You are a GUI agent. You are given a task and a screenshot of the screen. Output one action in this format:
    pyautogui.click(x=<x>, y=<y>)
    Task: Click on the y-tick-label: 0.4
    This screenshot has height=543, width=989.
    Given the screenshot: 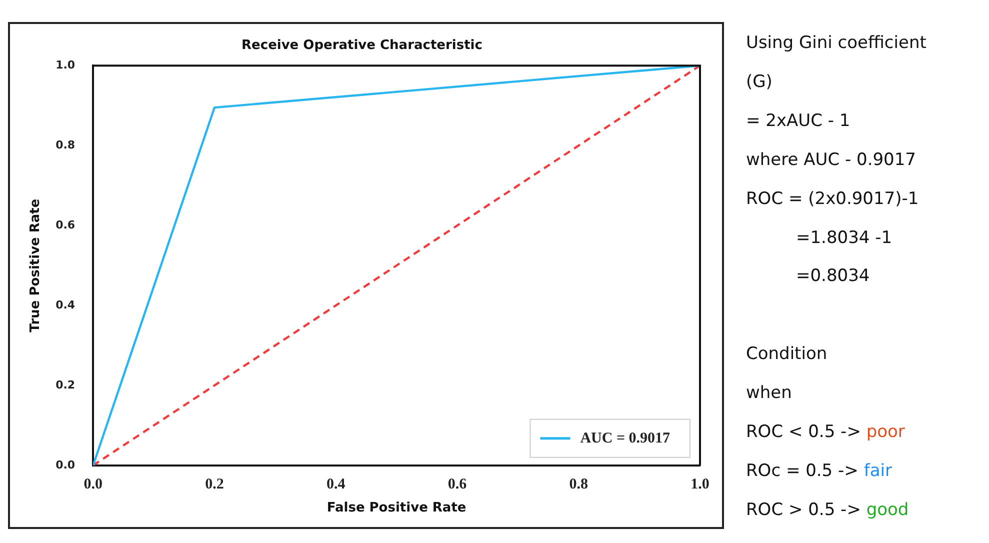 What is the action you would take?
    pyautogui.click(x=66, y=305)
    